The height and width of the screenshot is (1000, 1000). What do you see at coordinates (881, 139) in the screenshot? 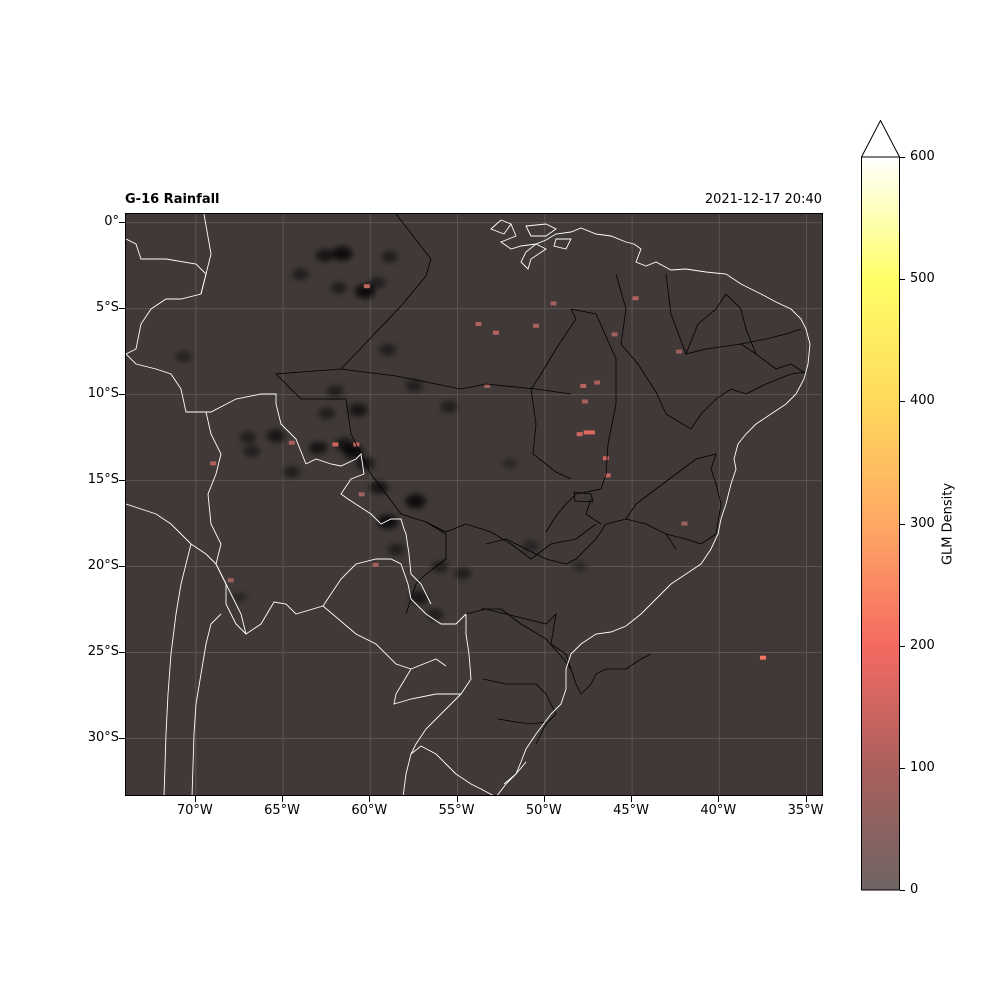
I see `colorbar-extend-arrow` at bounding box center [881, 139].